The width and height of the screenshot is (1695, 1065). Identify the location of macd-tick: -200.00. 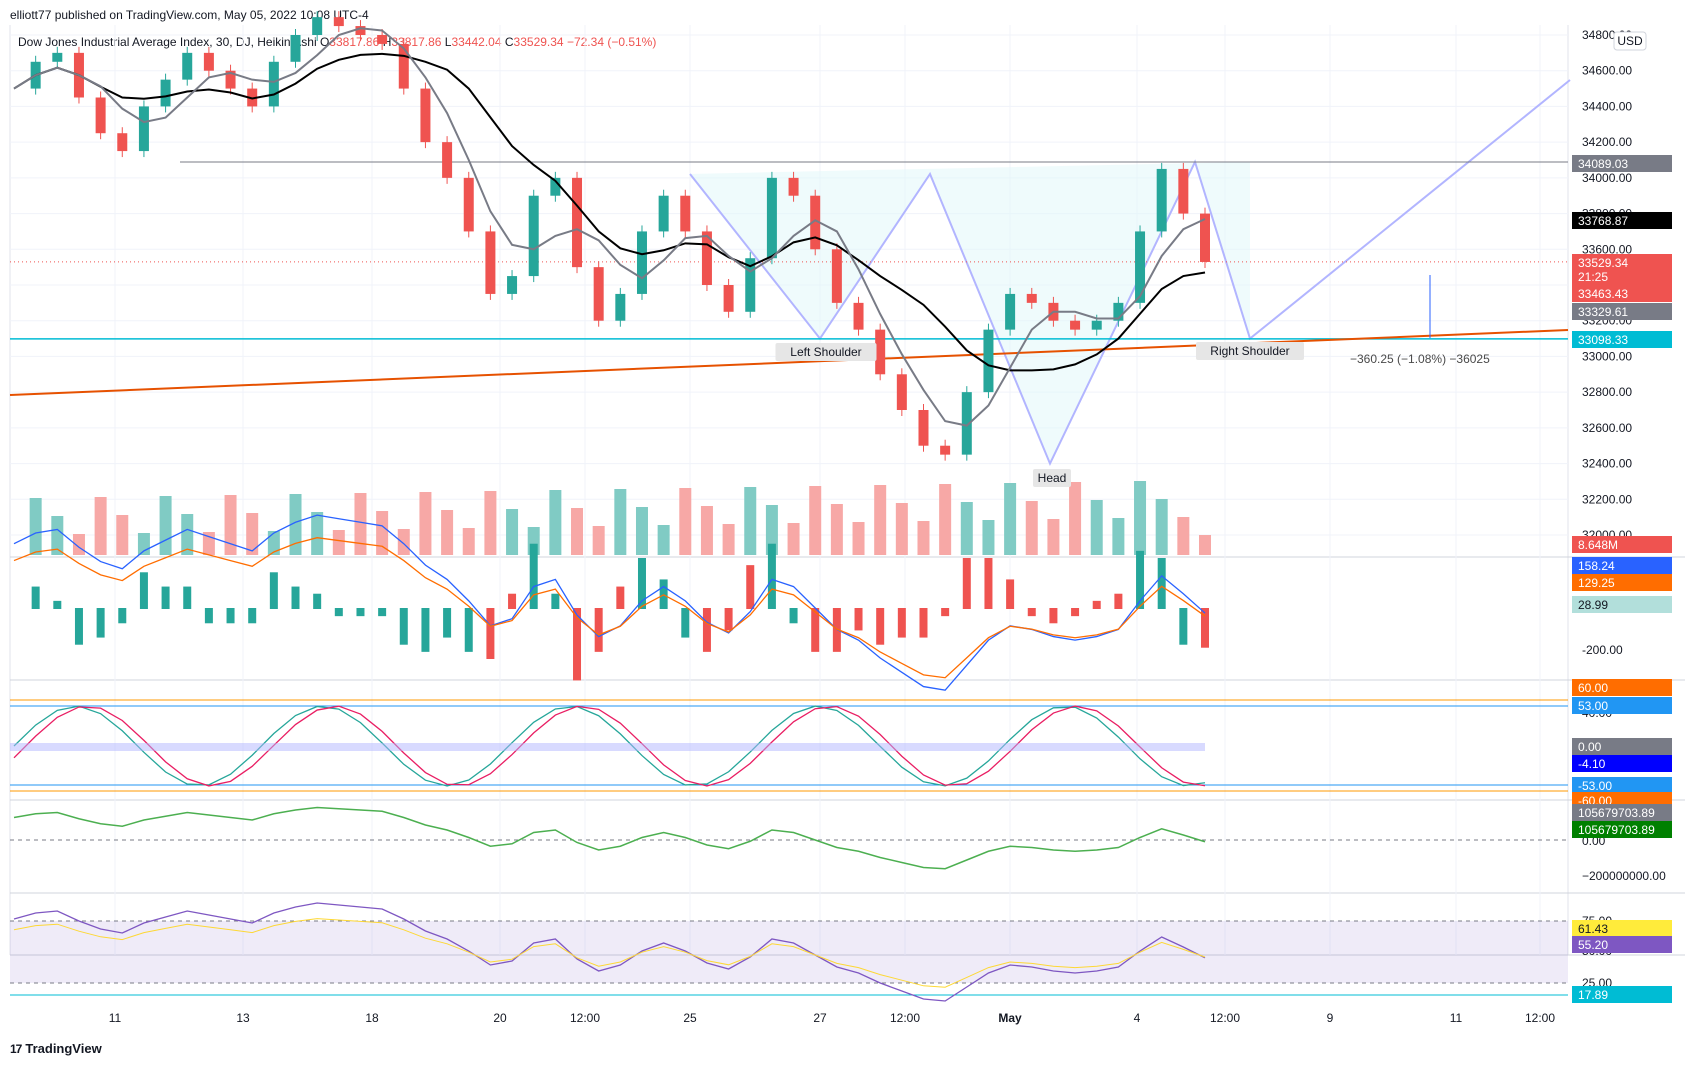
(1602, 650).